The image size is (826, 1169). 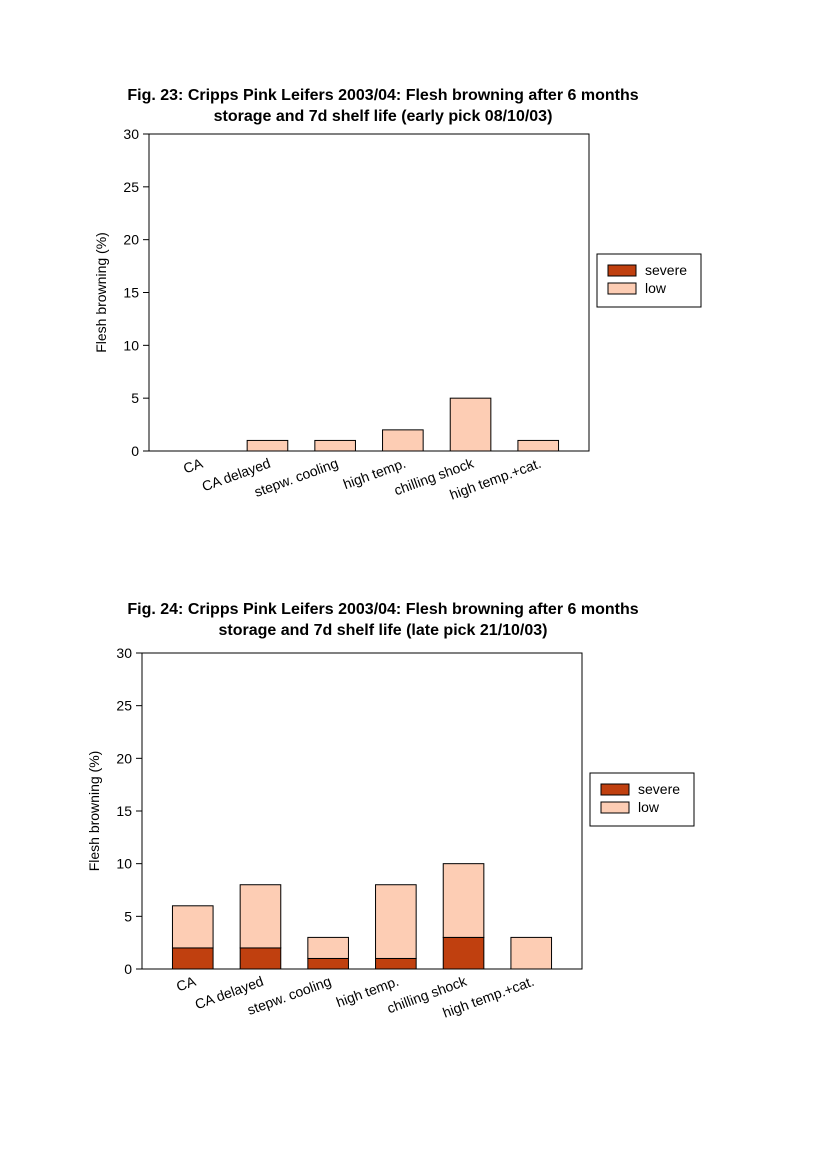 I want to click on plot-frame, so click(x=369, y=292).